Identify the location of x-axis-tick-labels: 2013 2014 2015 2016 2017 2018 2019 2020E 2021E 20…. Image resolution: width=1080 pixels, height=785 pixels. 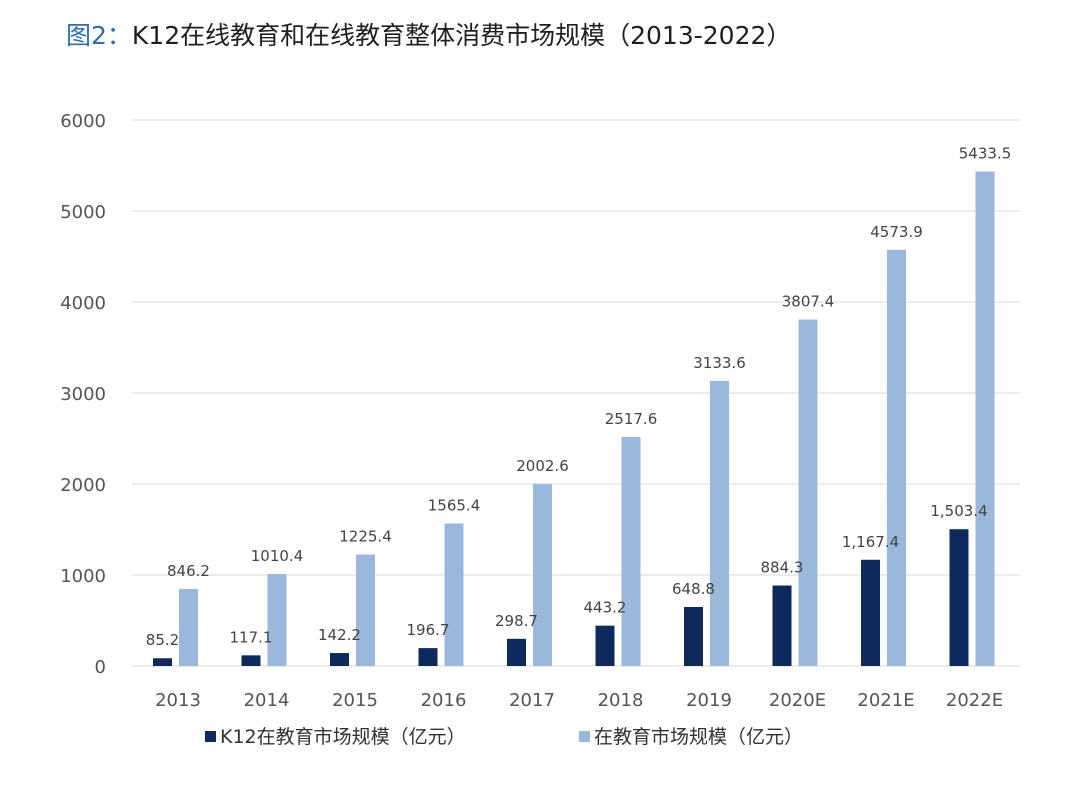
(579, 700).